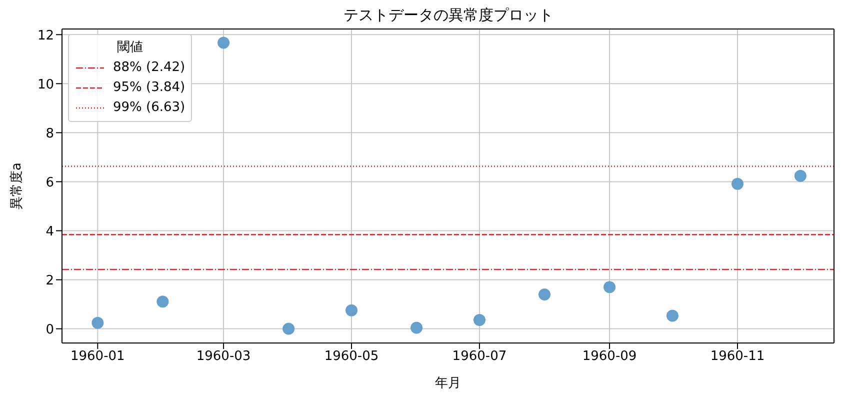 The height and width of the screenshot is (393, 843). Describe the element at coordinates (50, 182) in the screenshot. I see `y-tick-label: 6` at that location.